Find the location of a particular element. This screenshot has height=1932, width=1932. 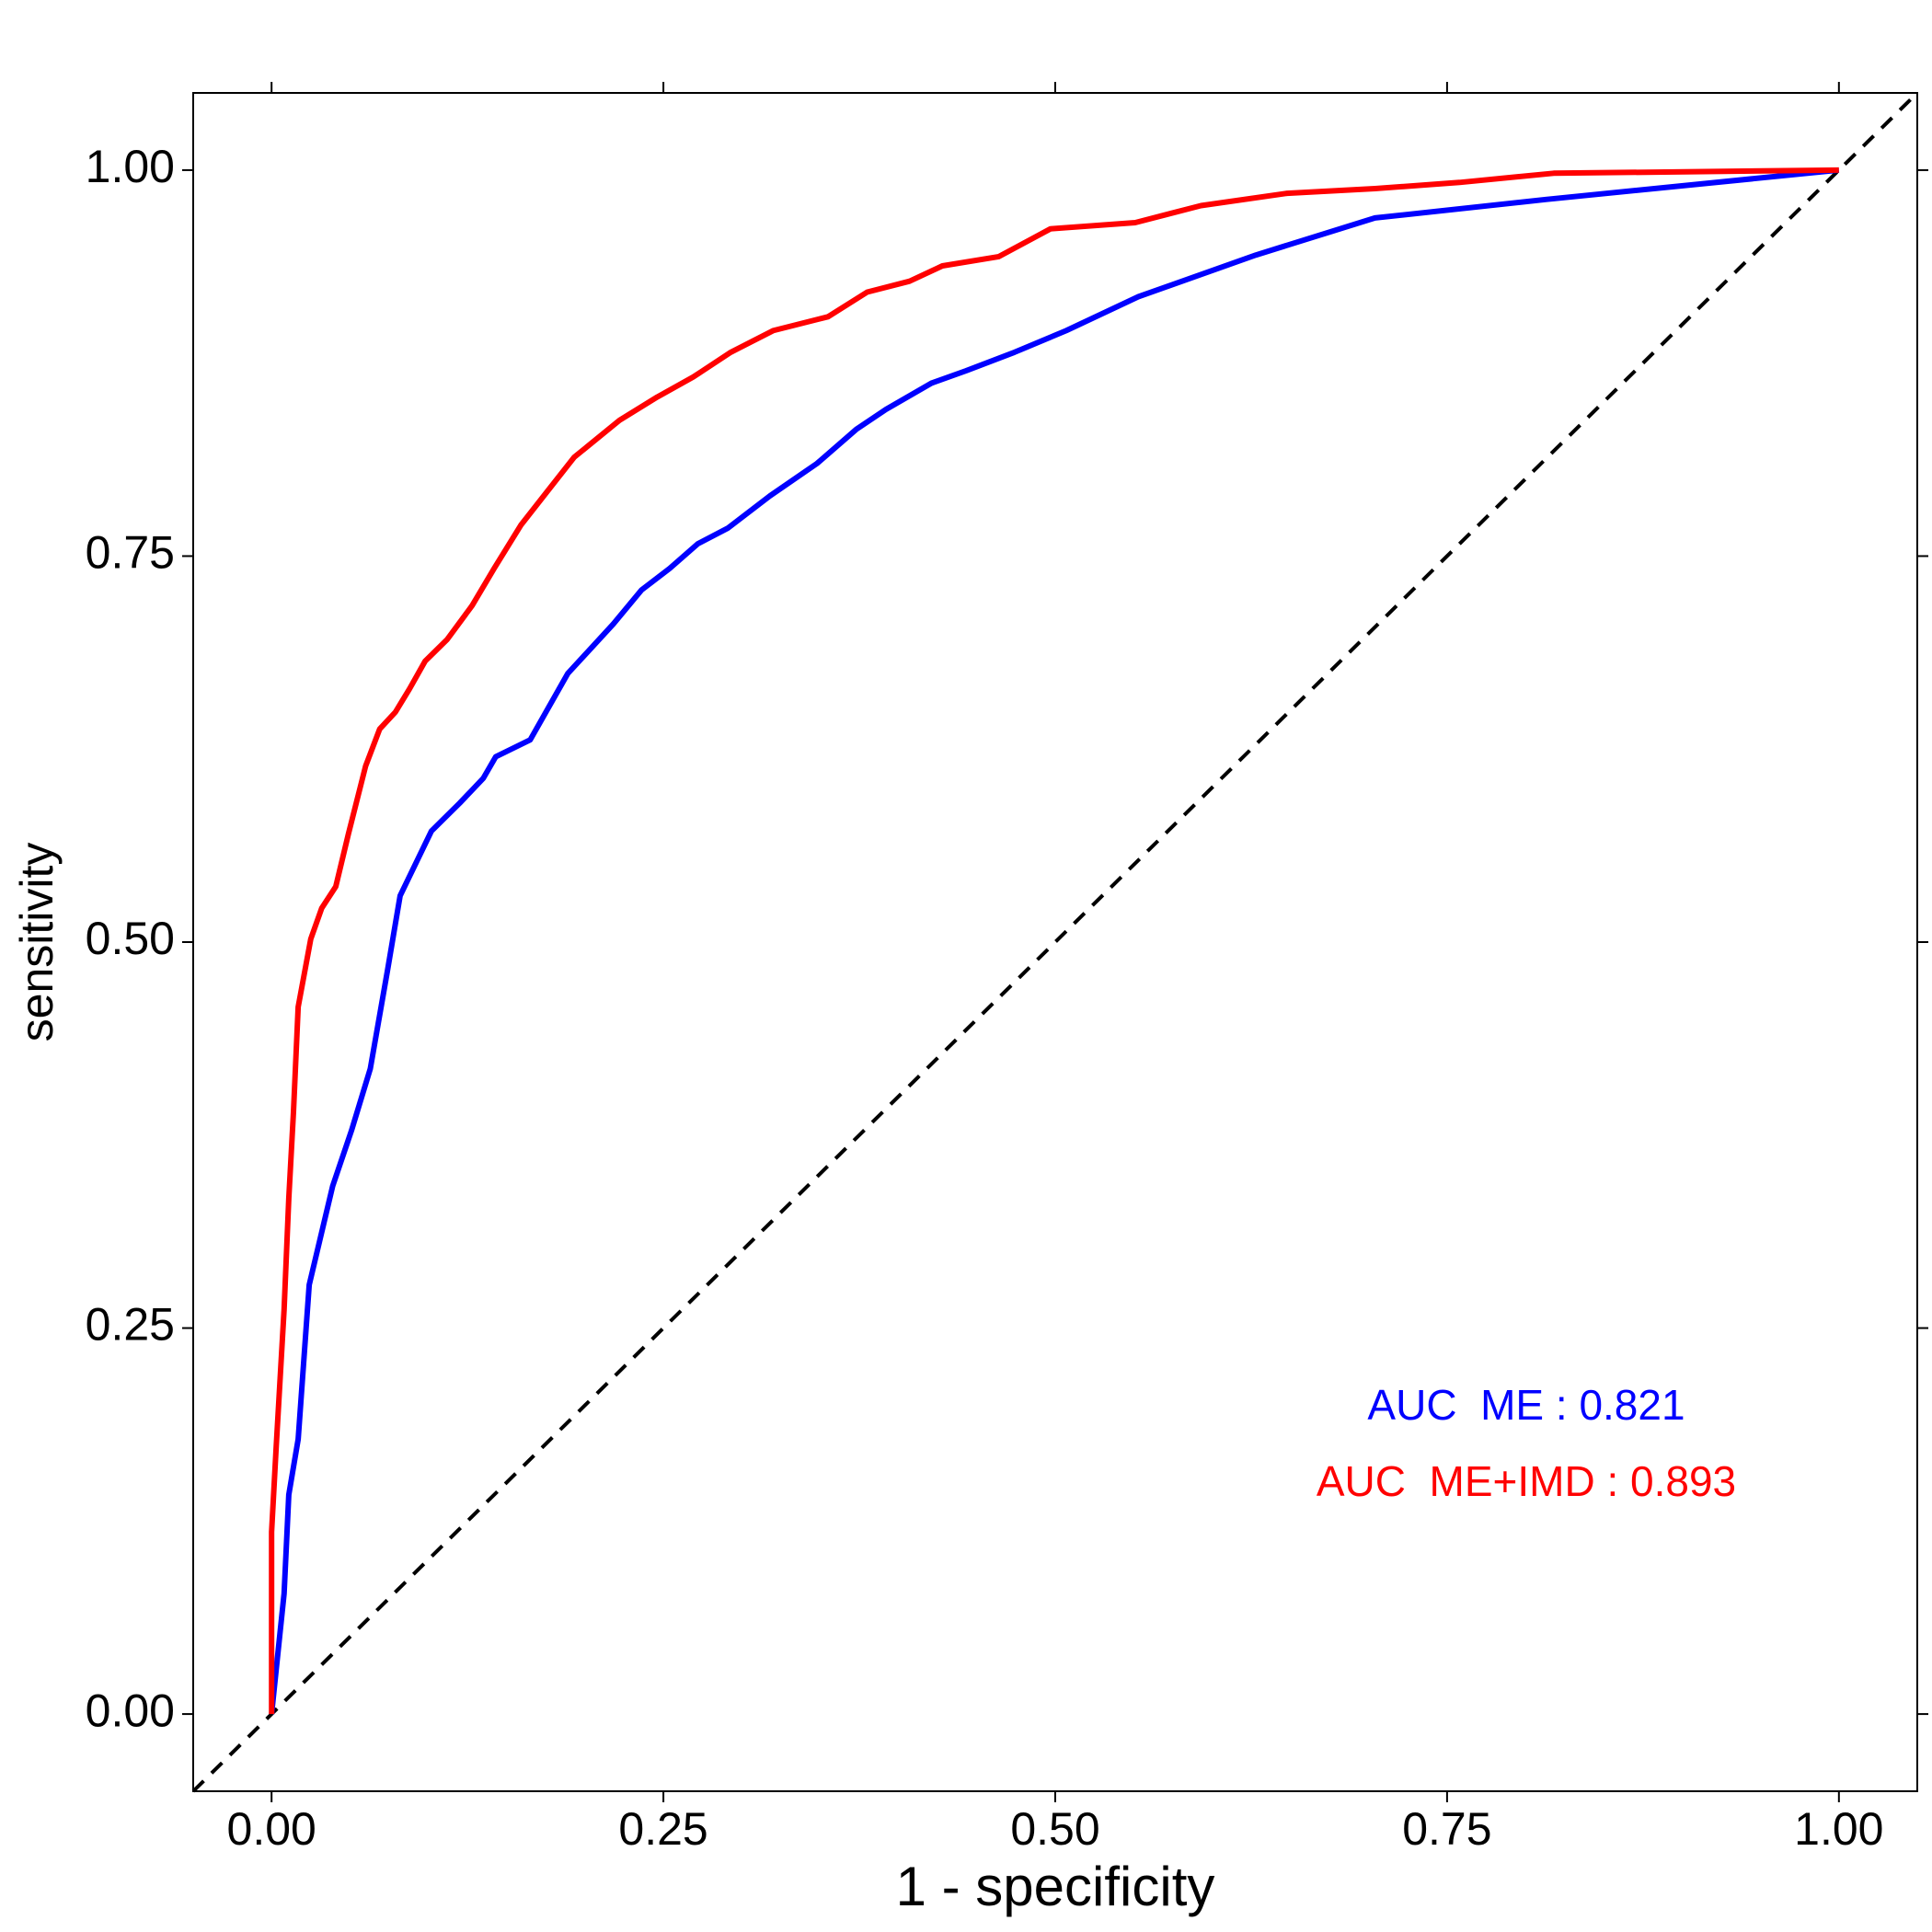

y-tick-label: 1.00 is located at coordinates (130, 166).